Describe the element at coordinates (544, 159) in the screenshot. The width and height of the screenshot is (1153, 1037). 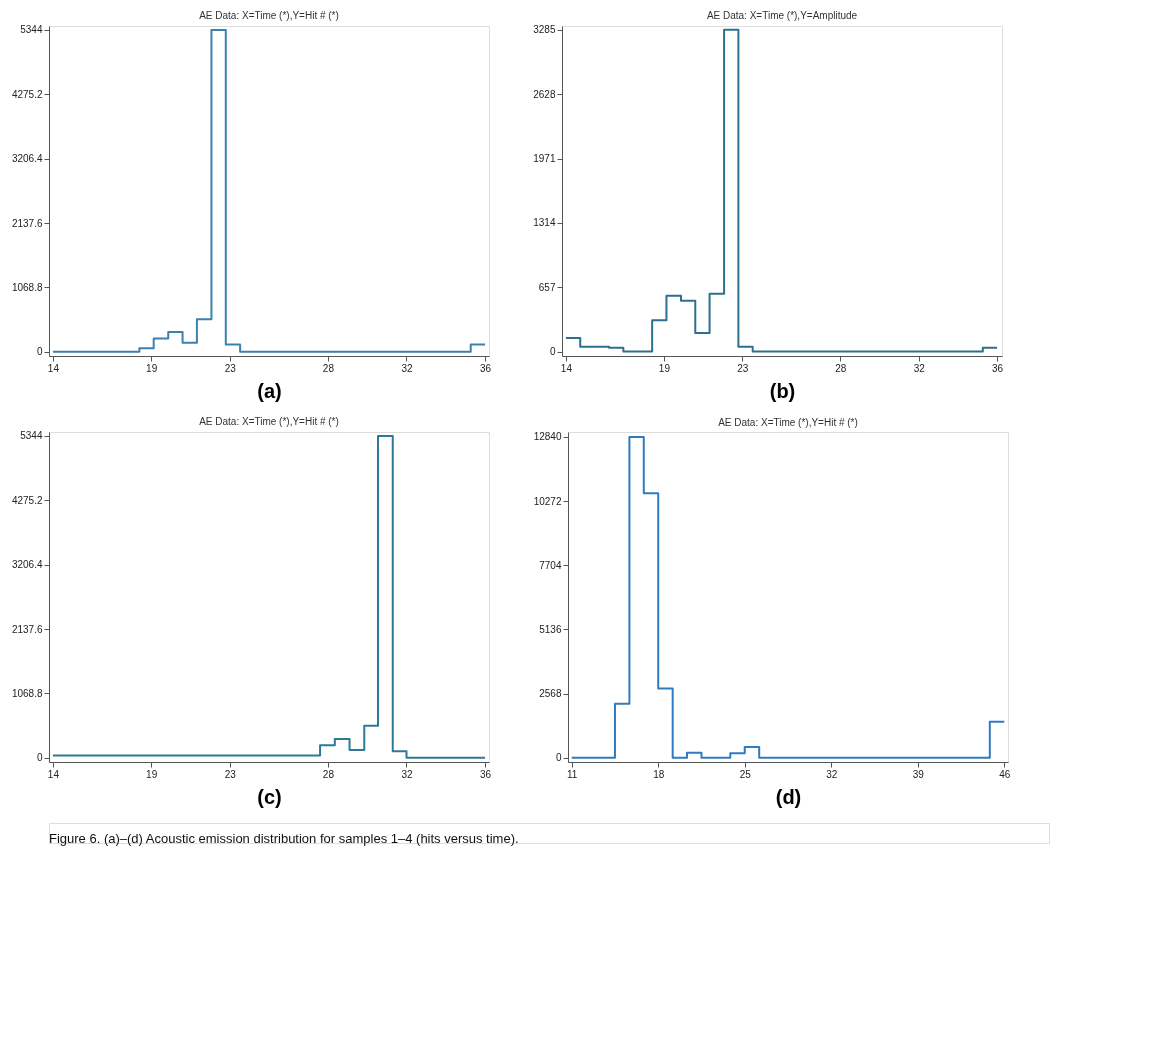
I see `y-tick-label: 1971` at that location.